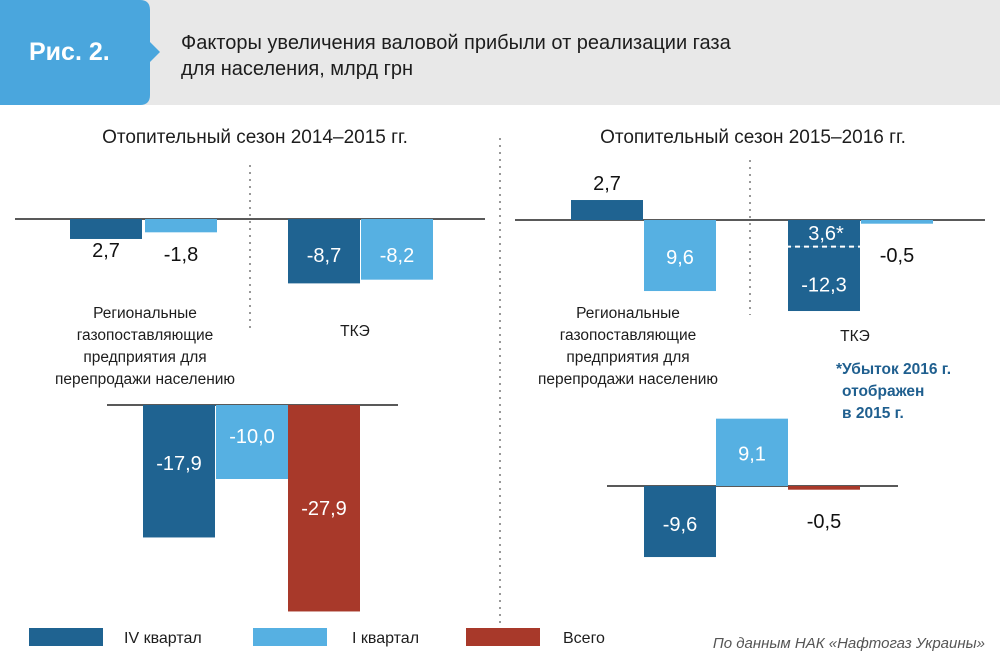 This screenshot has height=662, width=1000. Describe the element at coordinates (385, 638) in the screenshot. I see `legend-label-i: I квартал` at that location.